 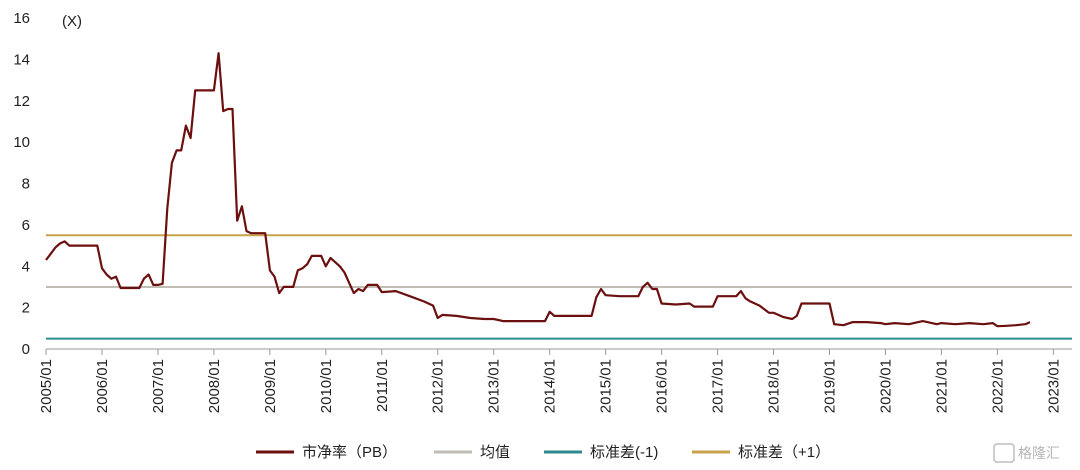 I want to click on legend-label: 标准差（+1）, so click(x=784, y=452).